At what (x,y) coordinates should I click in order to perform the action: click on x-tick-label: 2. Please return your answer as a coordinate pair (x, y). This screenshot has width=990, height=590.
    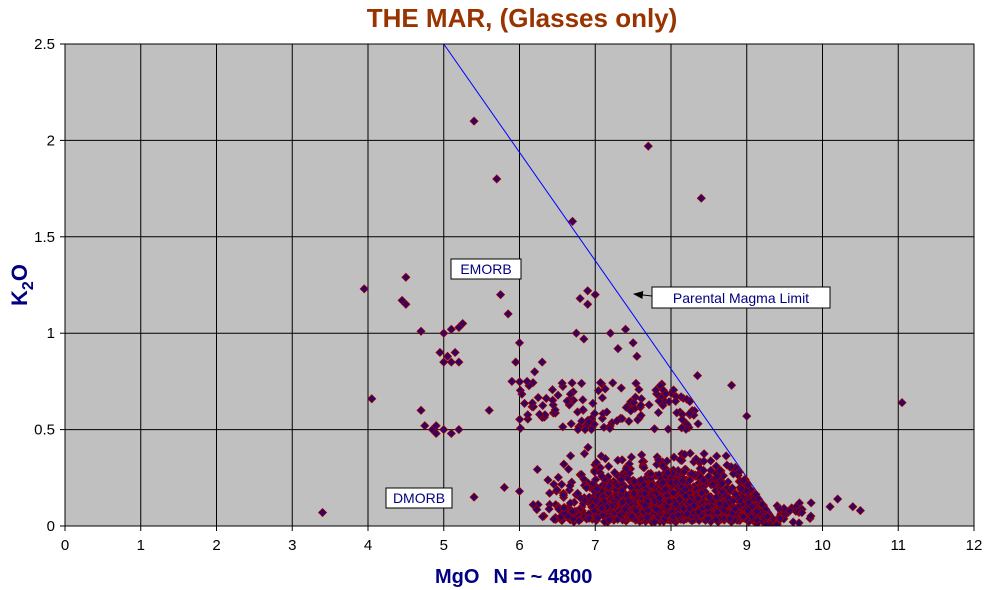
    Looking at the image, I should click on (216, 545).